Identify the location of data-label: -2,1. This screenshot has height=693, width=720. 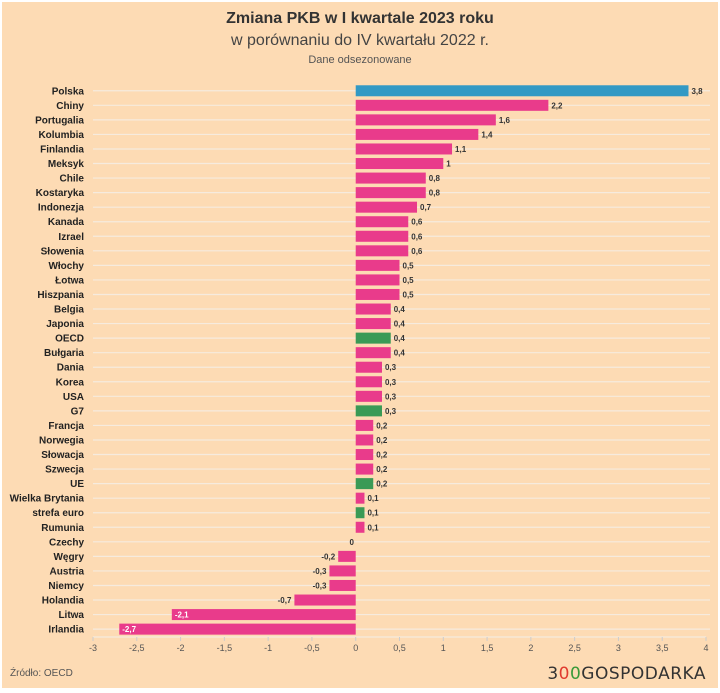
(182, 615).